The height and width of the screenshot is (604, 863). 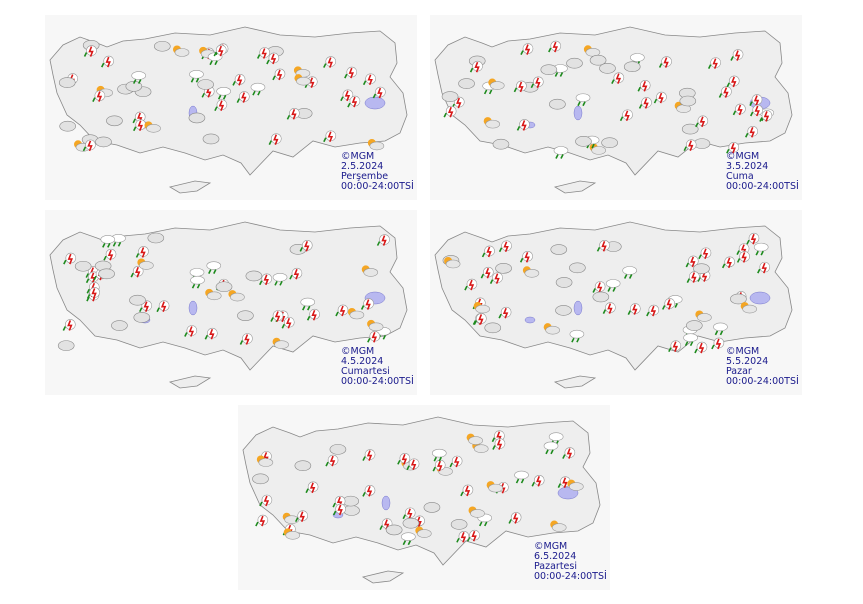 I want to click on label-day: Pazartesi, so click(x=555, y=566).